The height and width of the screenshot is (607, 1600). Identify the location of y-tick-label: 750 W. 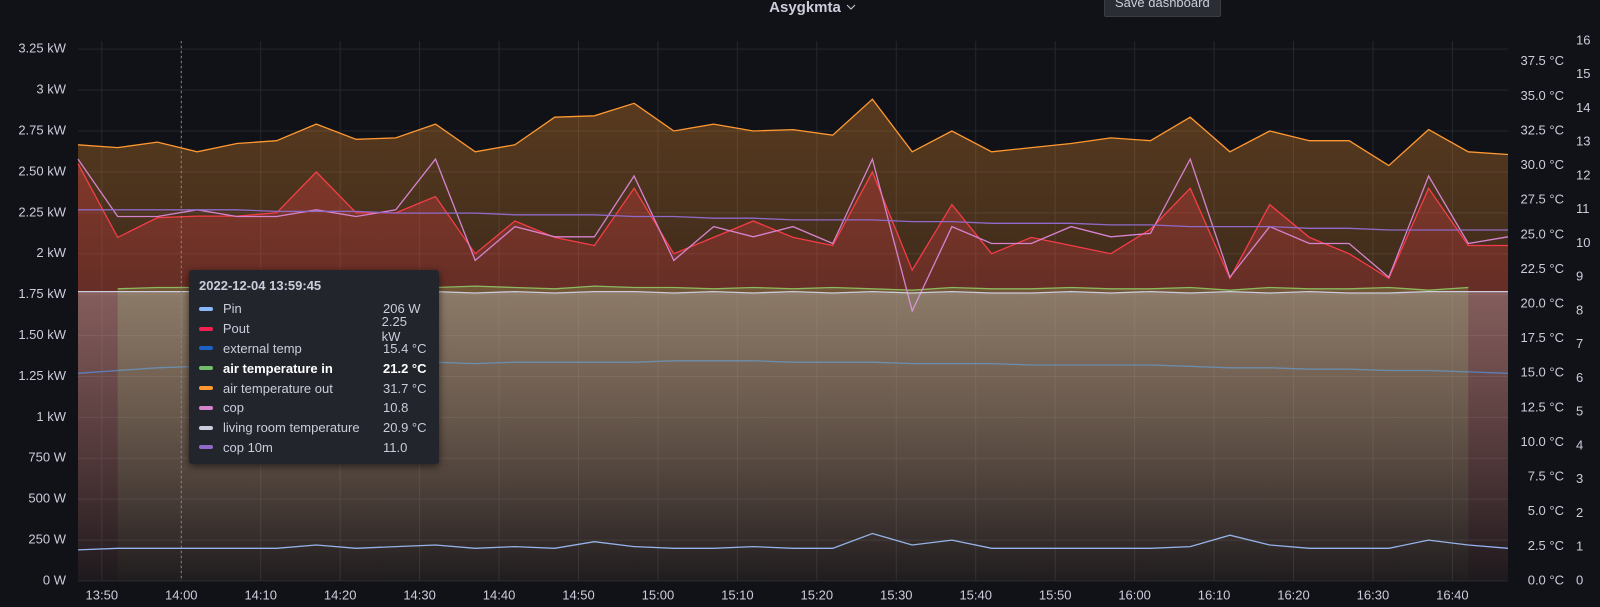
(47, 457).